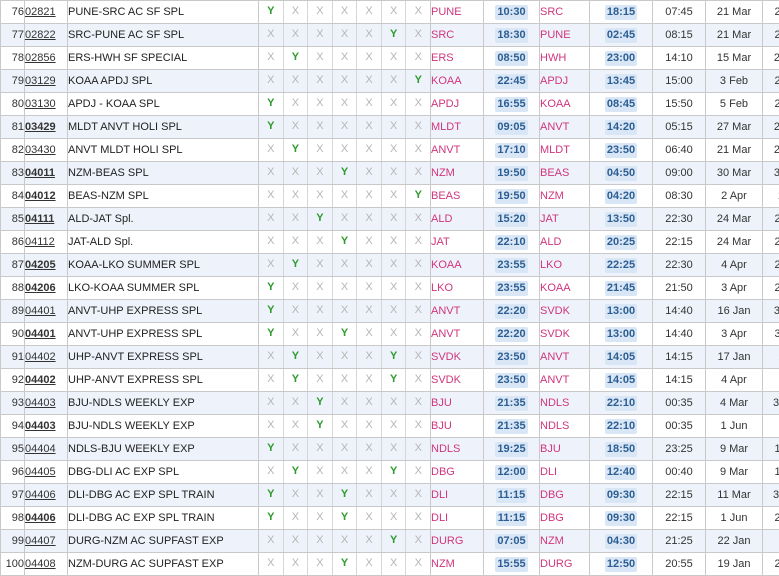 This screenshot has width=779, height=576. I want to click on serial-number-cell: 80, so click(13, 104).